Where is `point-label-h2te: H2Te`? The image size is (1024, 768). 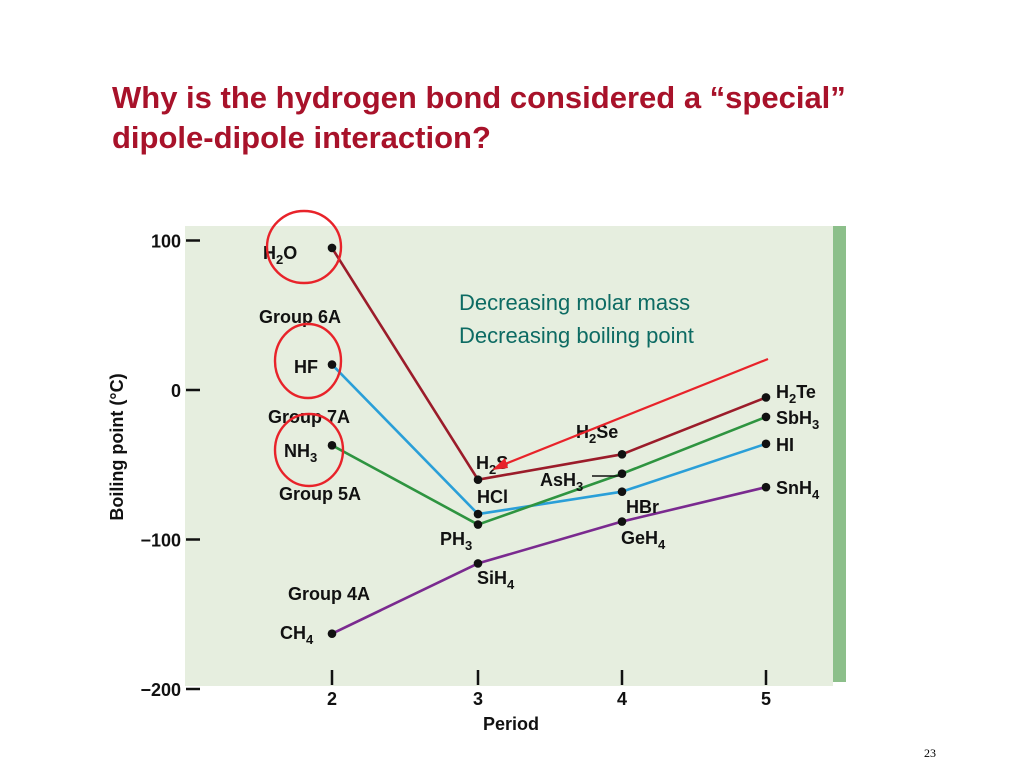 point-label-h2te: H2Te is located at coordinates (796, 394).